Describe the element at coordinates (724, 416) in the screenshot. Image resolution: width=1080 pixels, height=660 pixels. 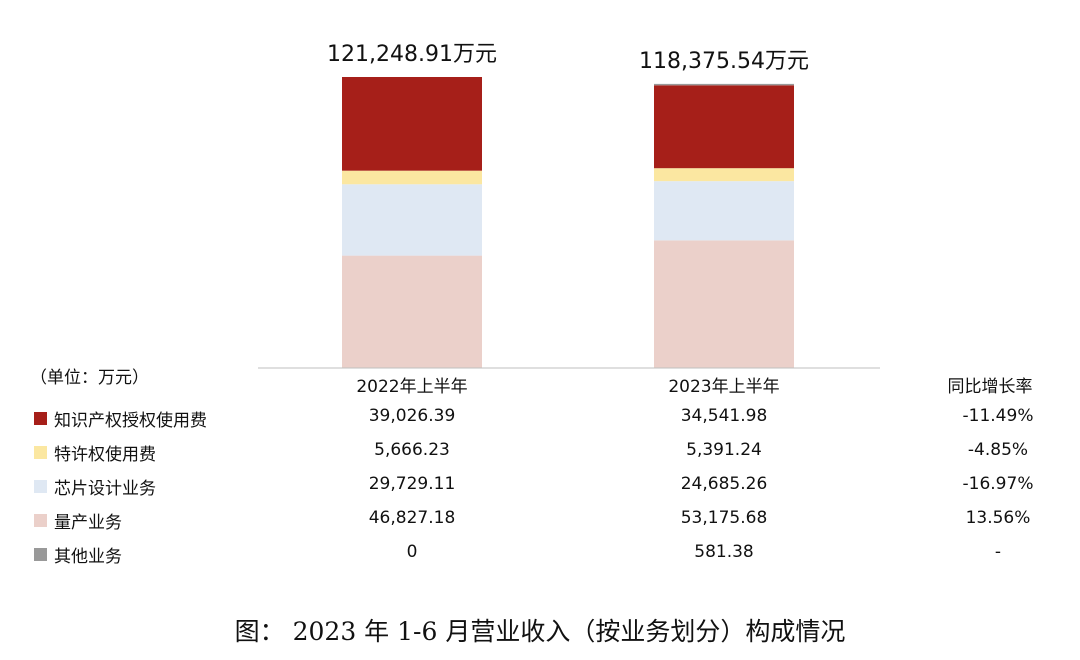
I see `value-cell: 34,541.98` at that location.